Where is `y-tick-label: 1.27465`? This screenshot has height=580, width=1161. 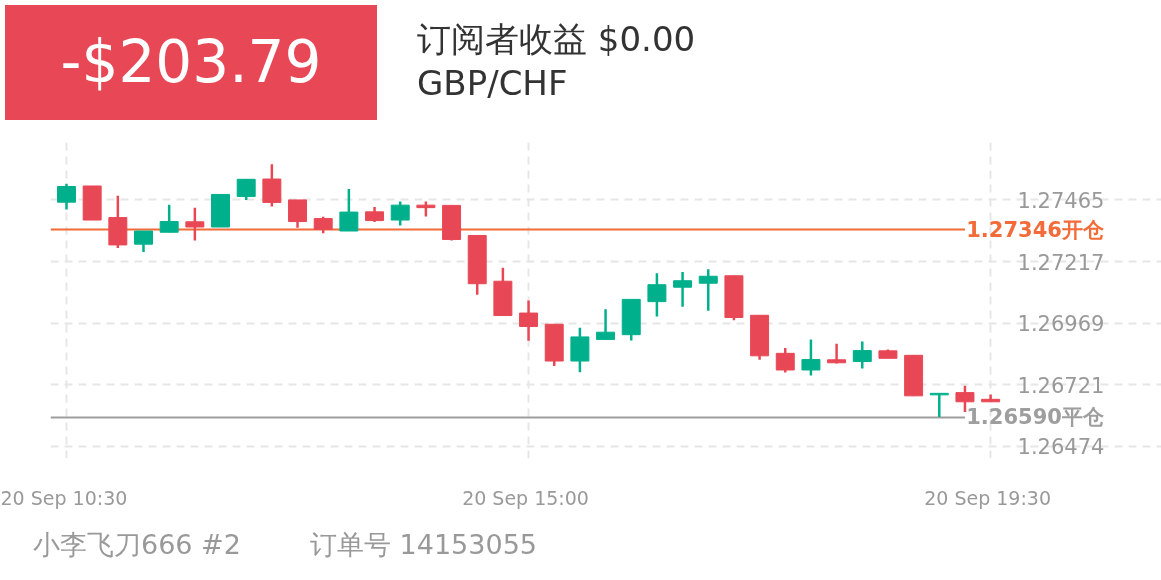 y-tick-label: 1.27465 is located at coordinates (1061, 200).